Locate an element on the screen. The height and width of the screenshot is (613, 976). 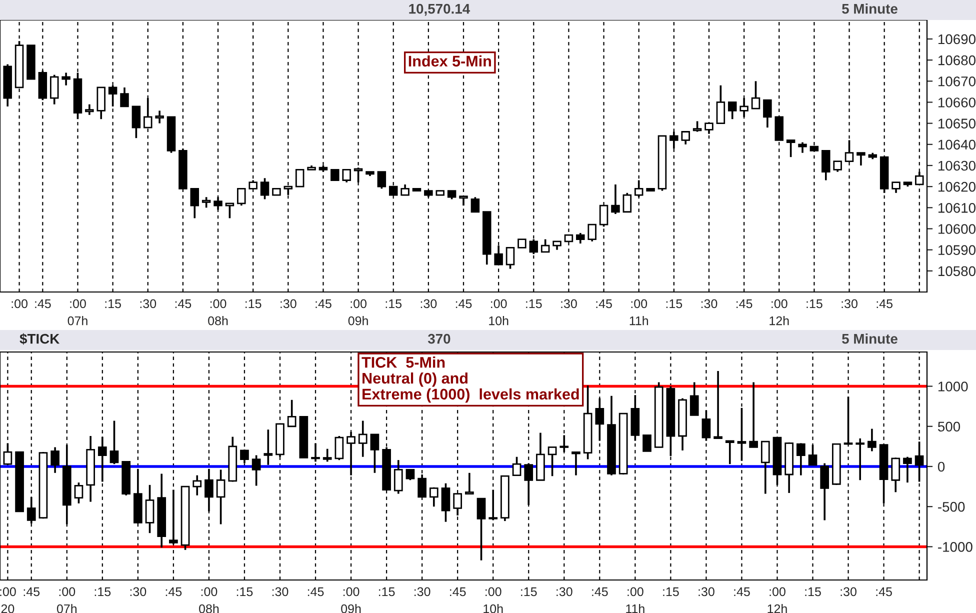
y-tick-label: 10590 is located at coordinates (957, 250).